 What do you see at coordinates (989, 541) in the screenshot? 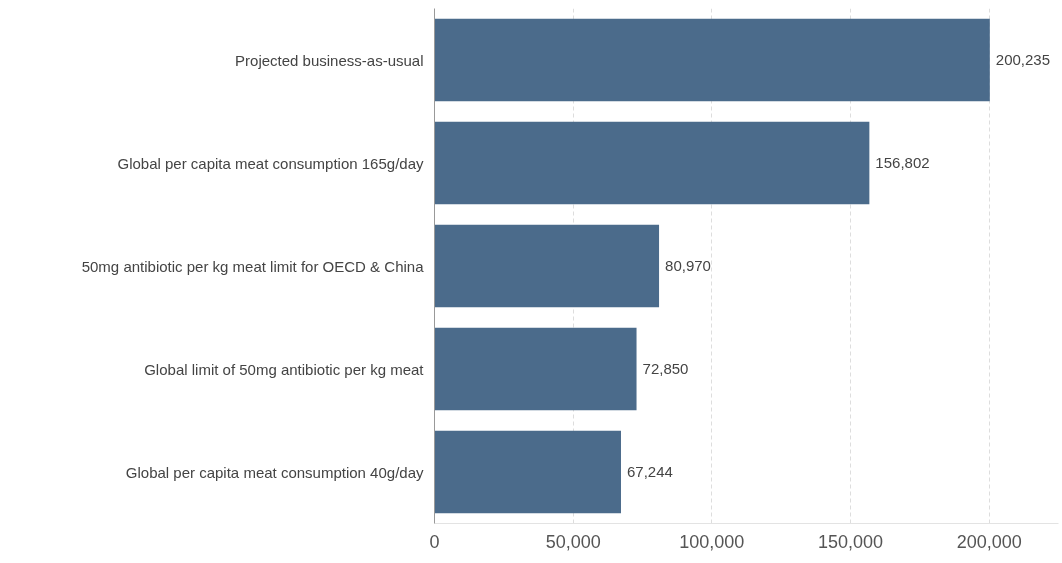
I see `x-tick-label: 200,000` at bounding box center [989, 541].